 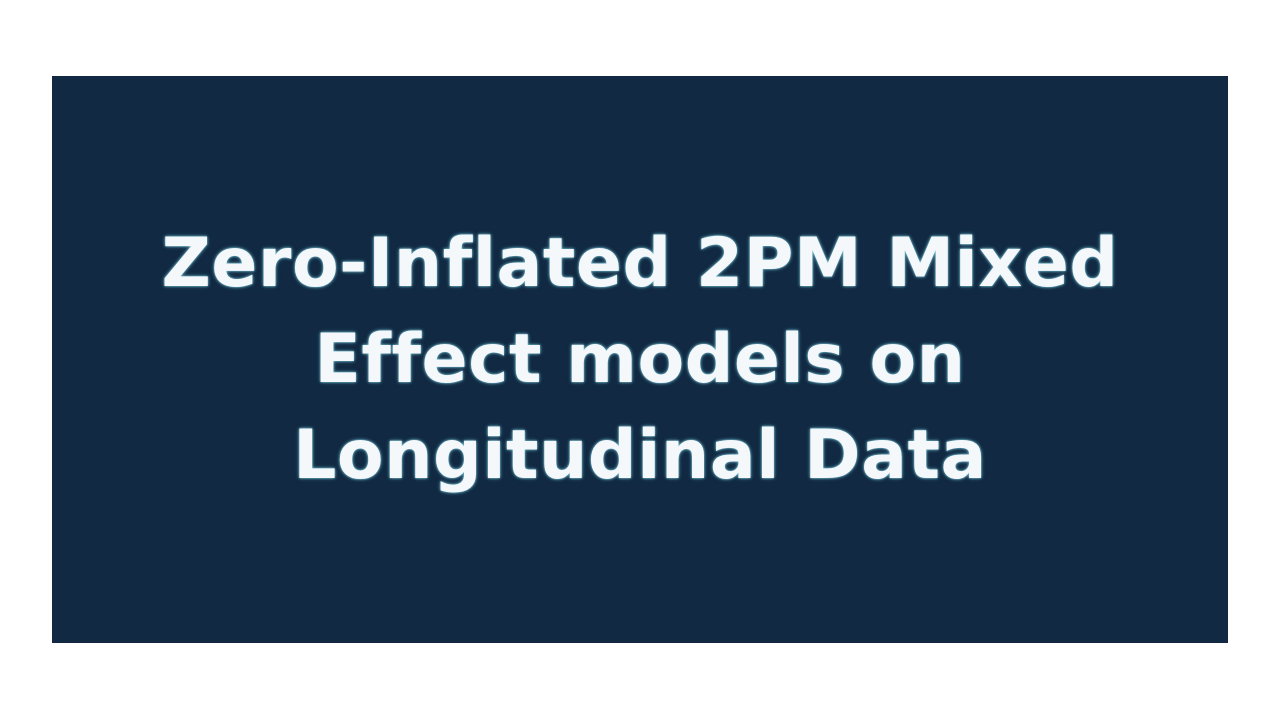 I want to click on title-line-3: Longitudinal Data, so click(x=640, y=455).